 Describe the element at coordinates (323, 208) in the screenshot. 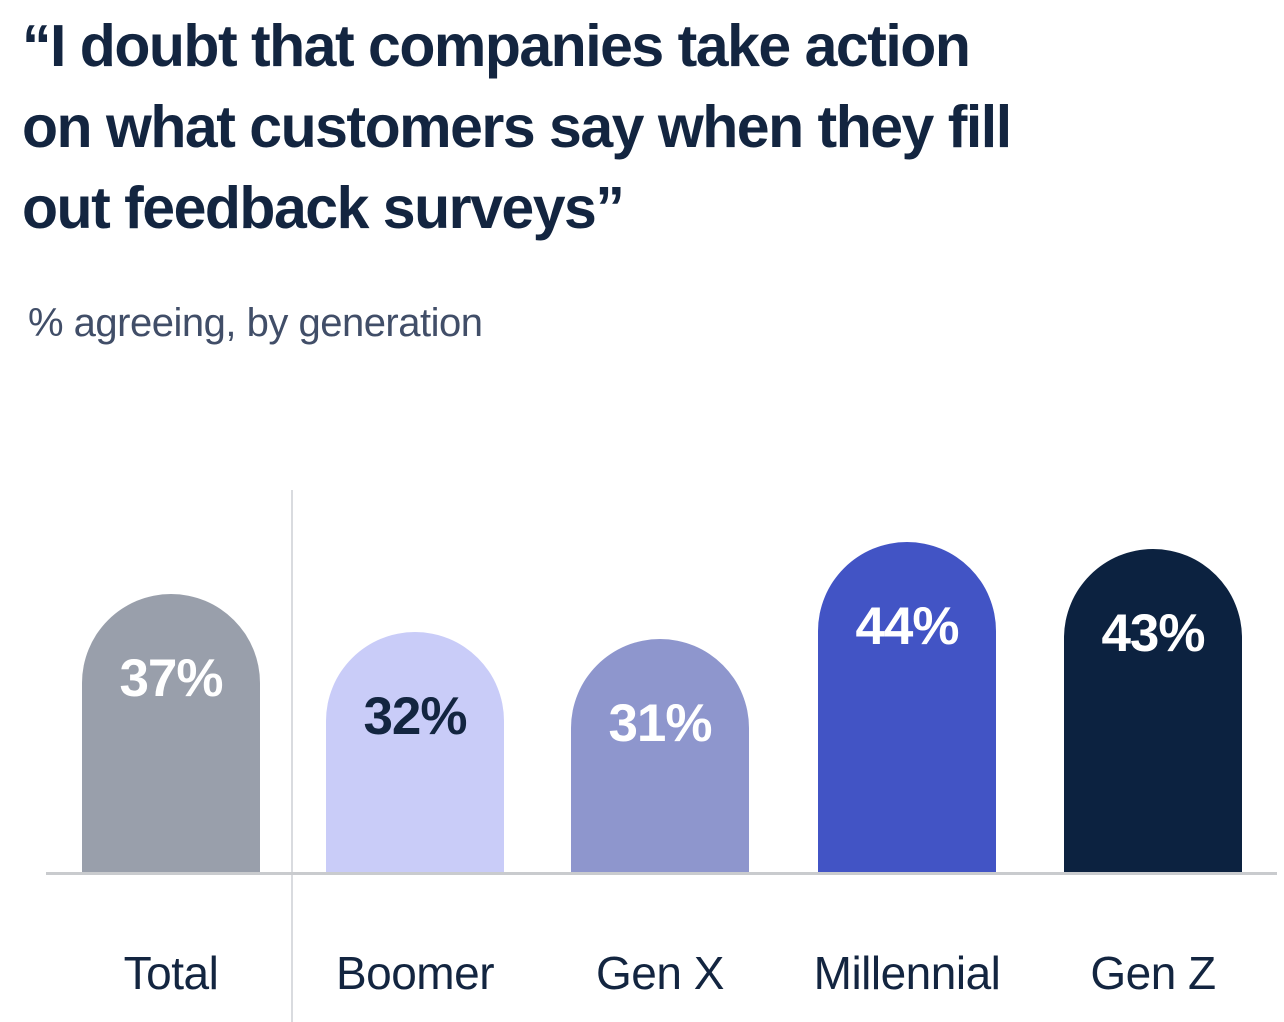

I see `chart-title-line-3: out feedback surveys”` at that location.